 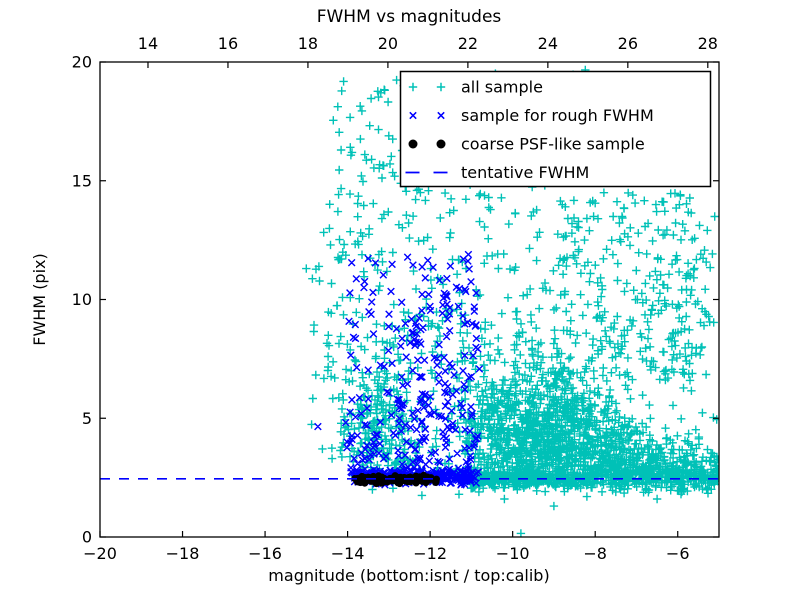 I want to click on x-tick-label: −12, so click(x=430, y=553).